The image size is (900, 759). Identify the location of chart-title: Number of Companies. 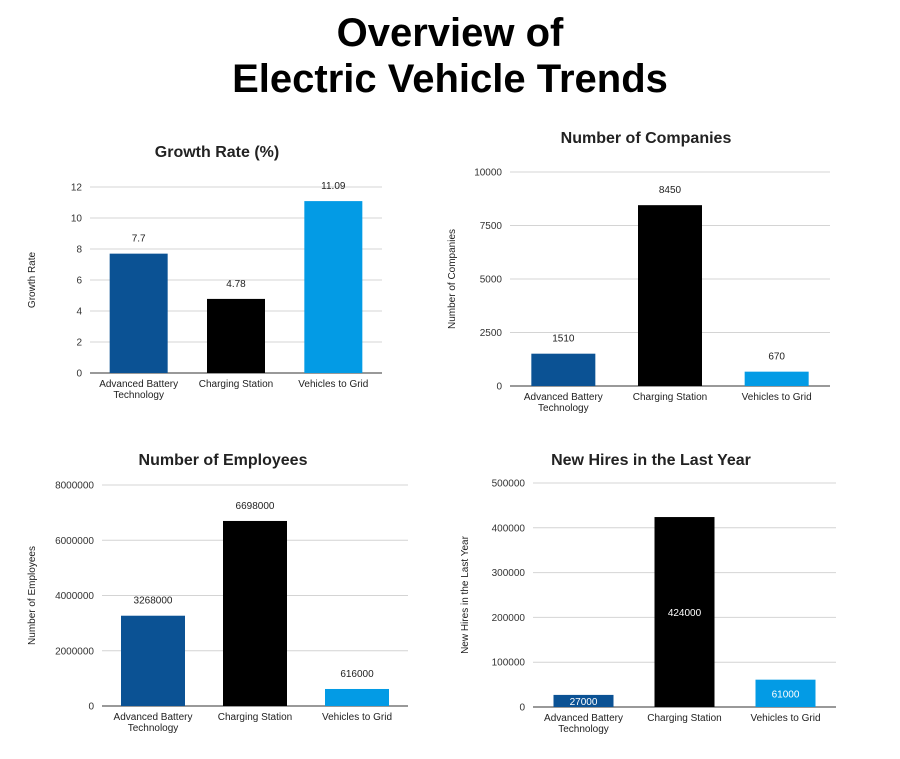
(646, 138).